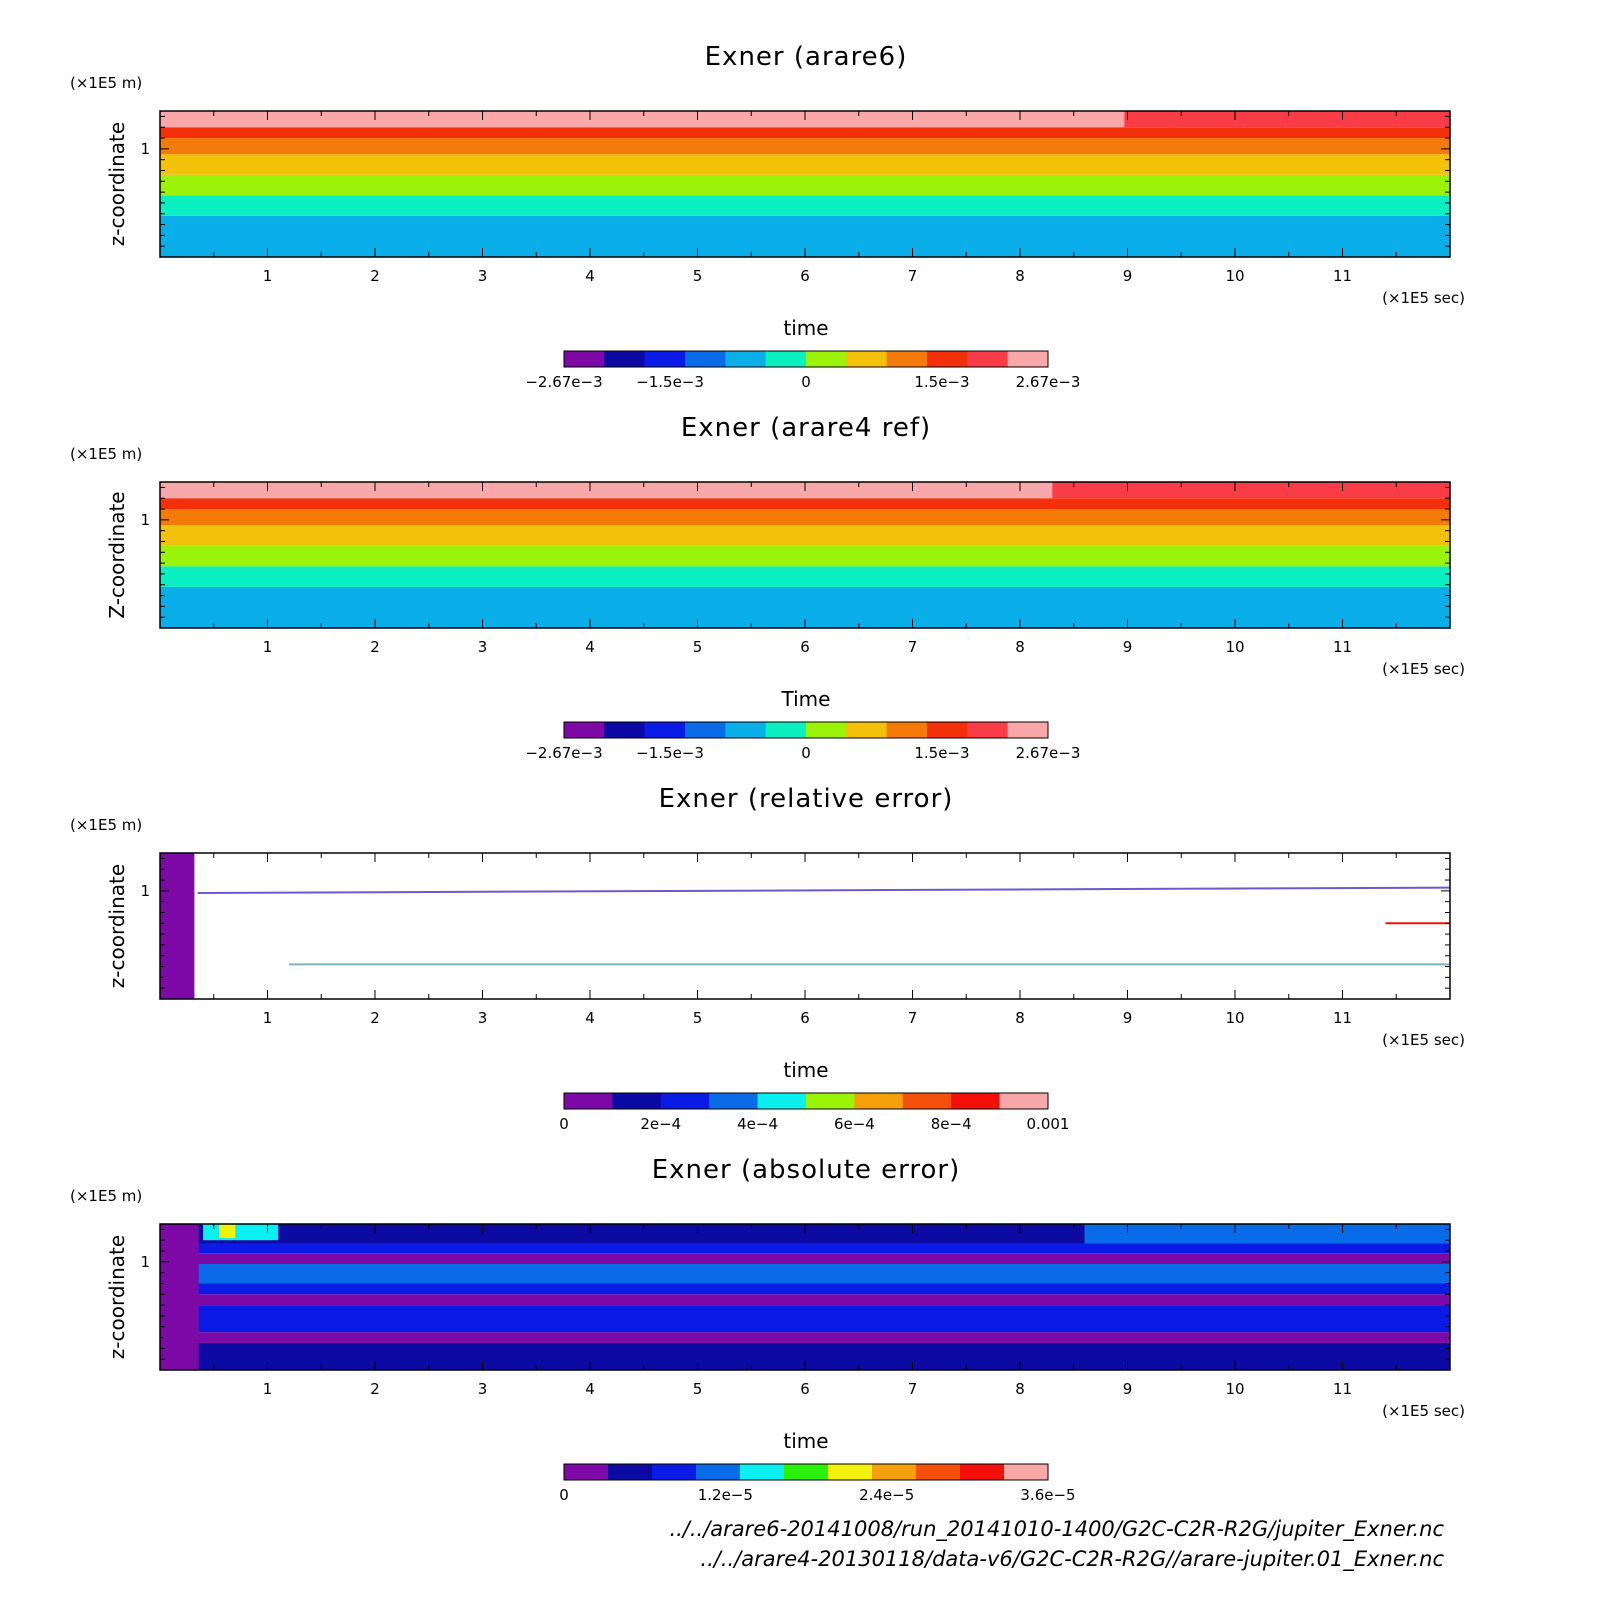 Image resolution: width=1604 pixels, height=1604 pixels. I want to click on colorbar-label: −1.5e−3, so click(670, 382).